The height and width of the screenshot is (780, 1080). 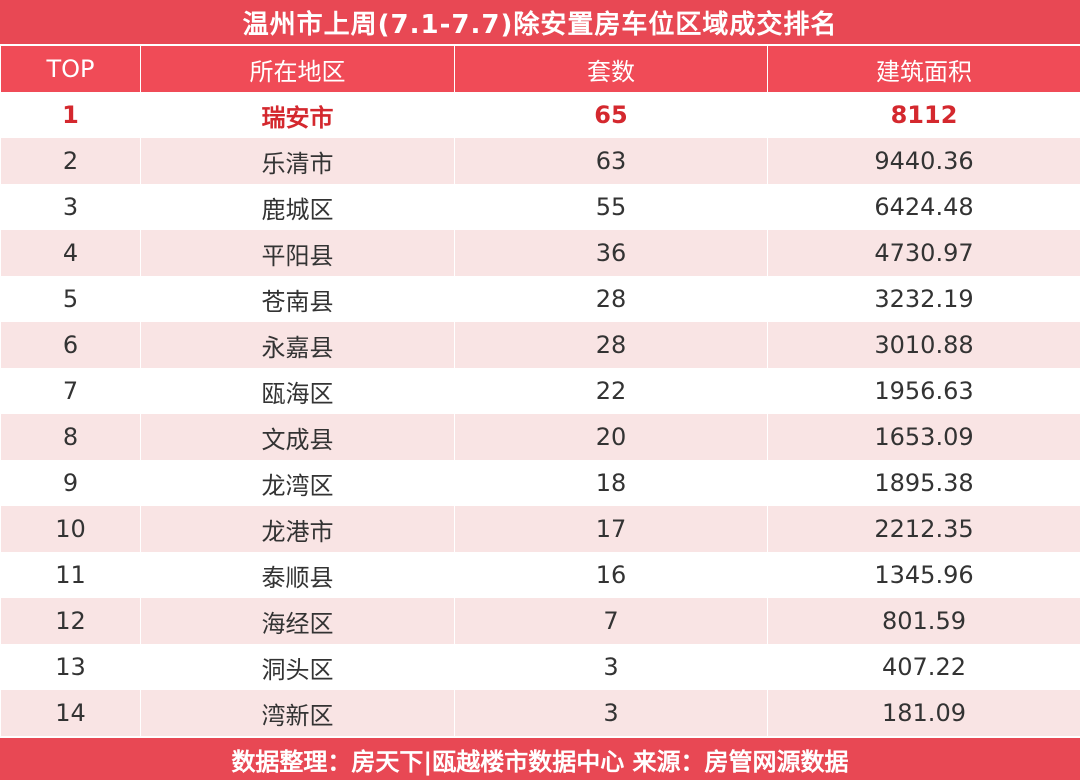 What do you see at coordinates (70, 483) in the screenshot?
I see `rank-cell: 9` at bounding box center [70, 483].